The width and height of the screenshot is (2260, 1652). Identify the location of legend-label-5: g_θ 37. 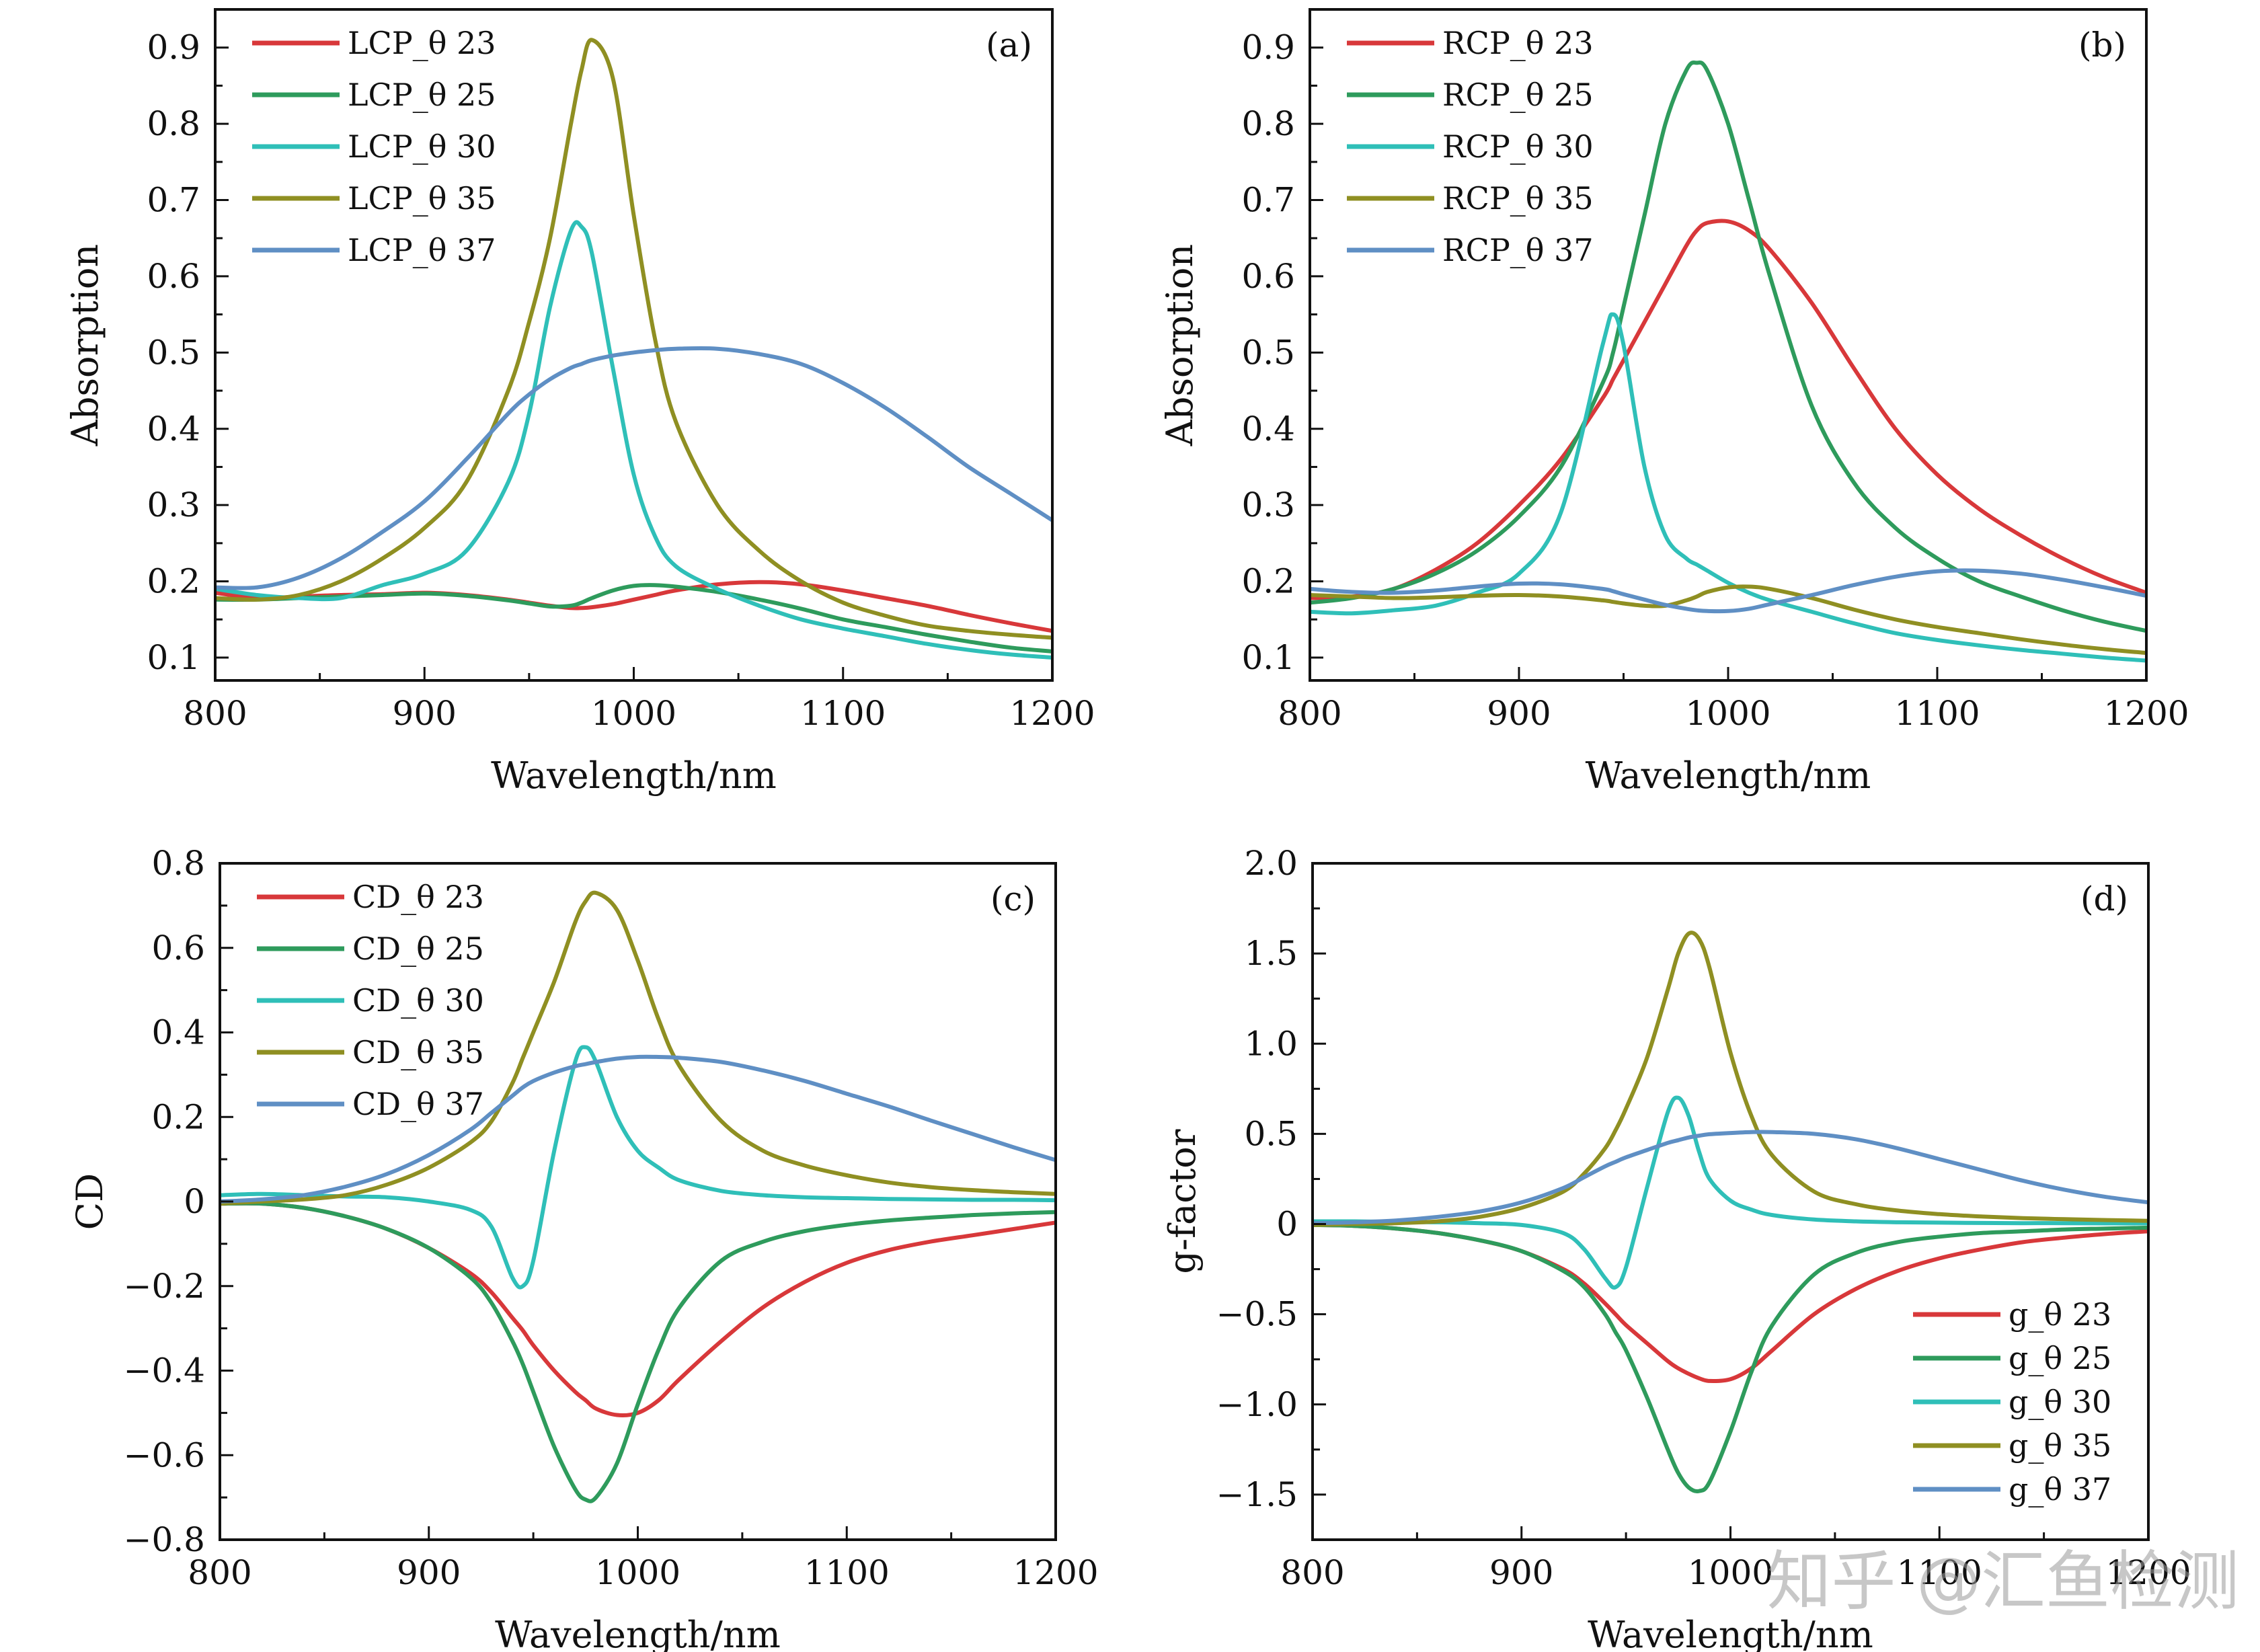
(2060, 1489).